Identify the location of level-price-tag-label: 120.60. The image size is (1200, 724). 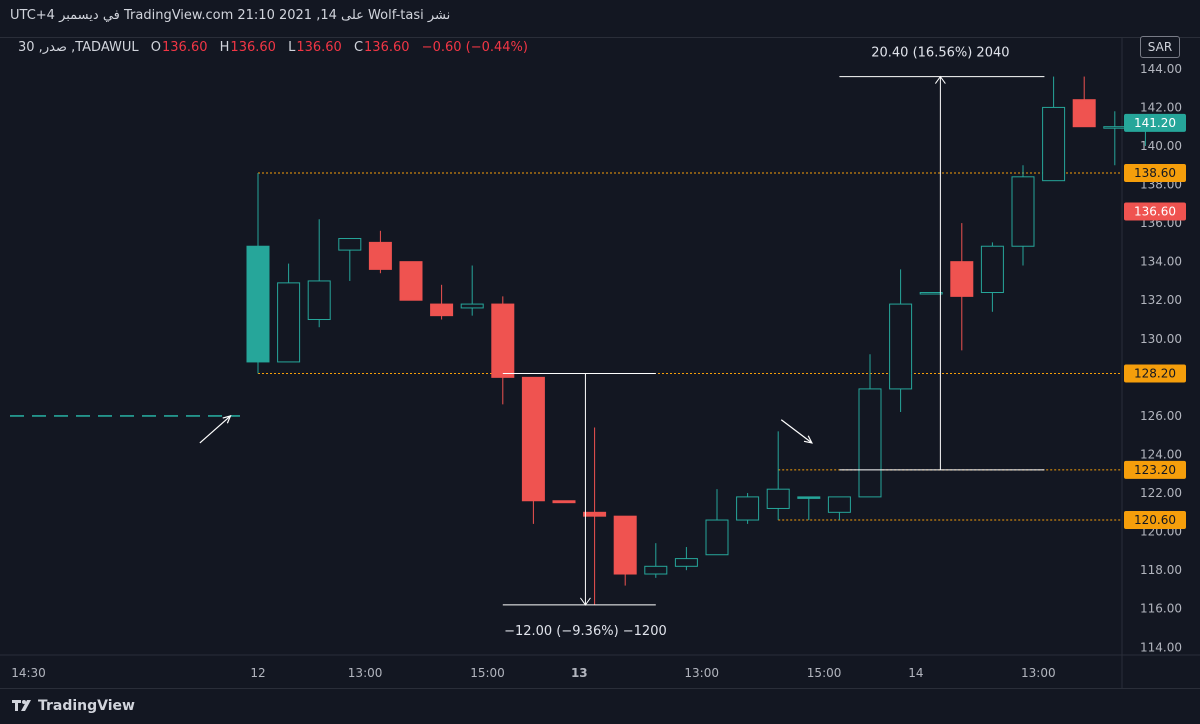
(1155, 520).